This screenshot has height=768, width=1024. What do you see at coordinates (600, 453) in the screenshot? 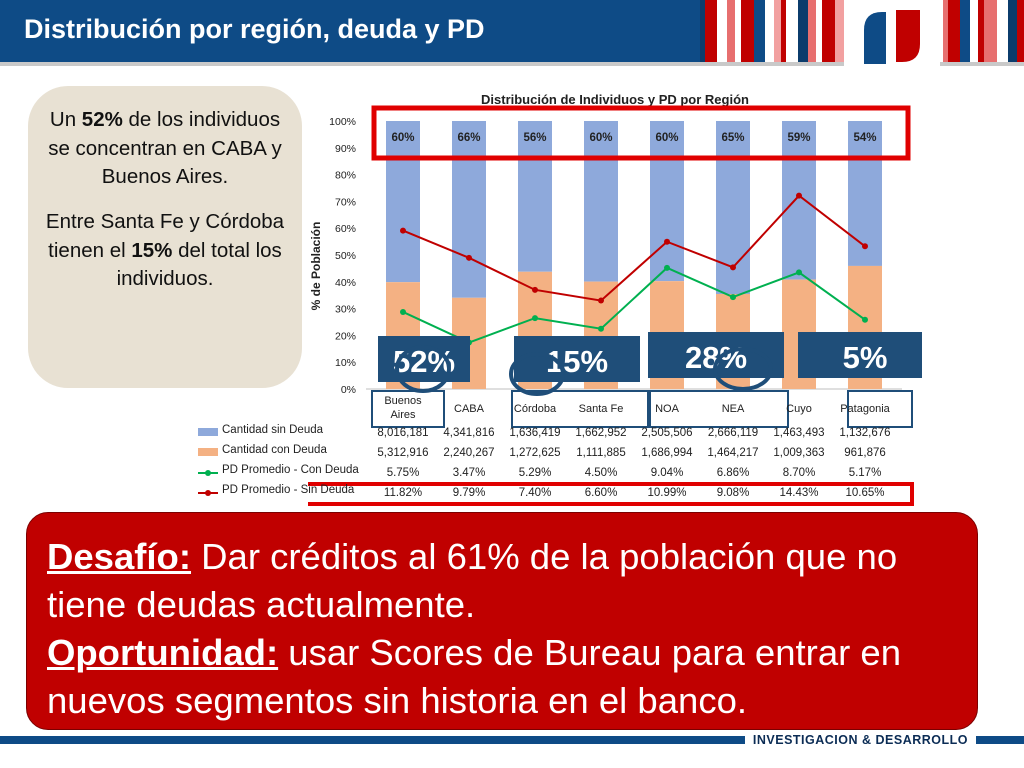
I see `table-cell: 1,111,885` at bounding box center [600, 453].